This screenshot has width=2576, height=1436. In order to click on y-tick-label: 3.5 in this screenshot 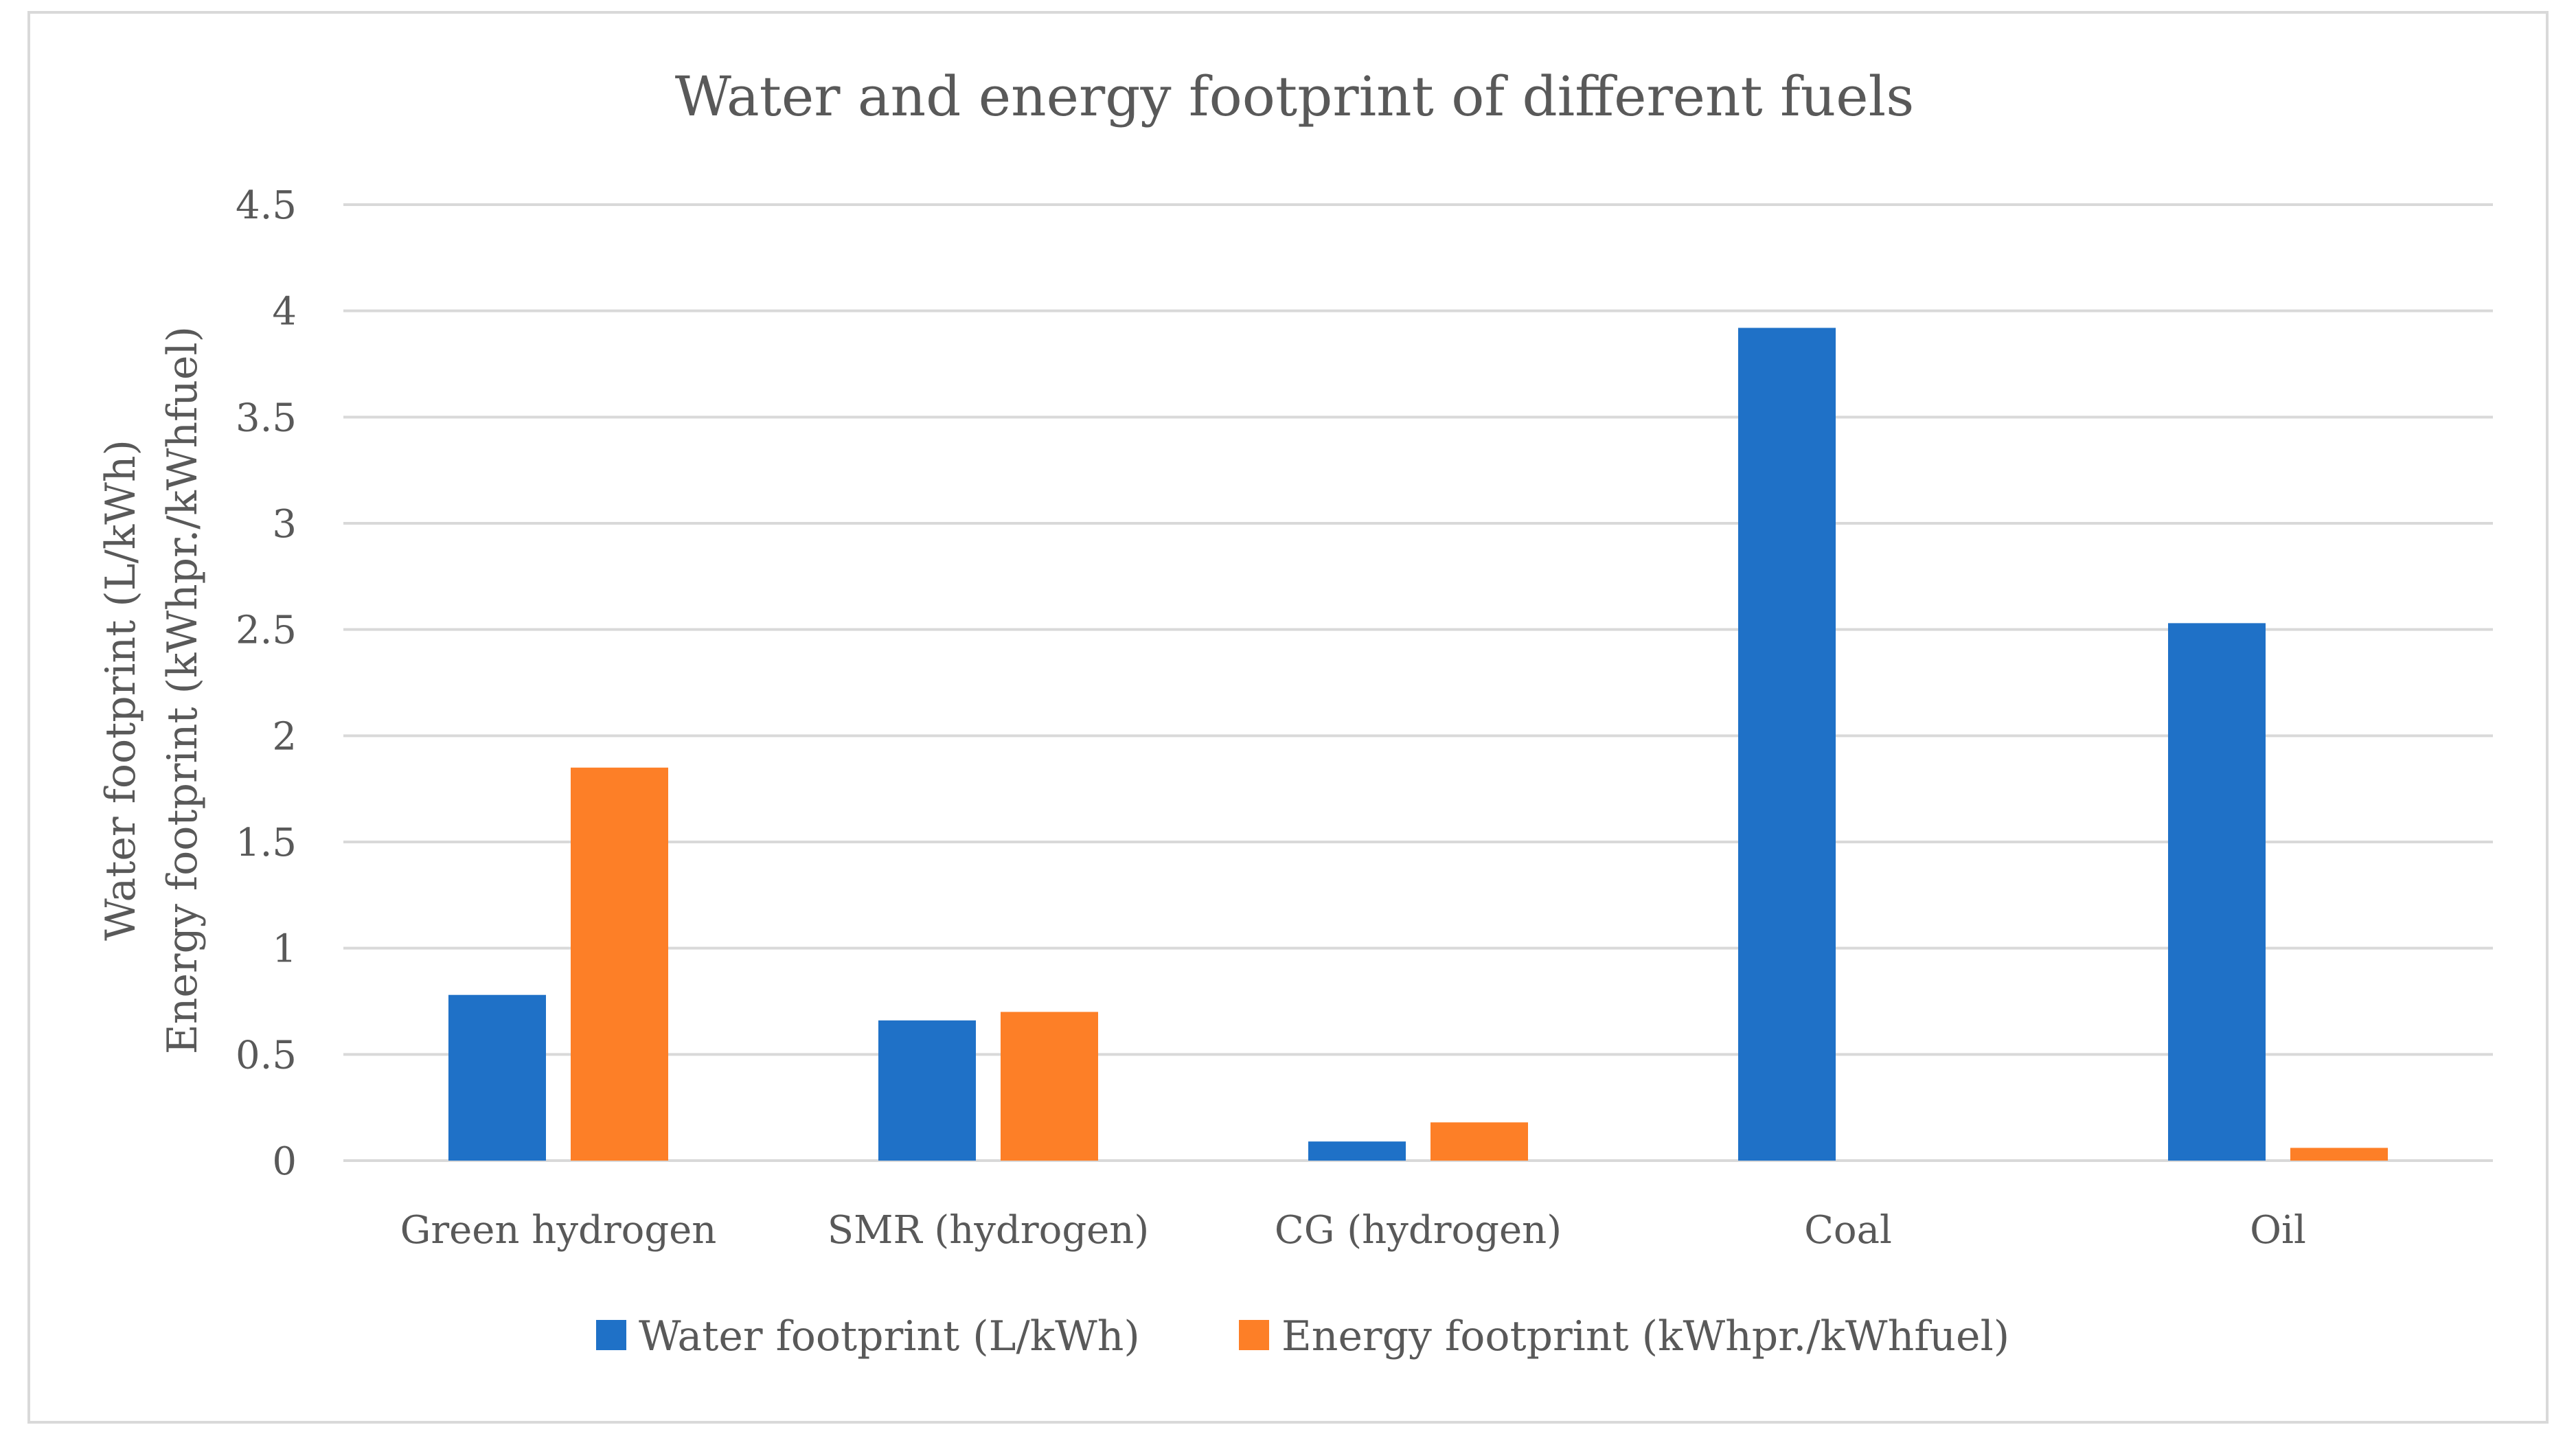, I will do `click(266, 418)`.